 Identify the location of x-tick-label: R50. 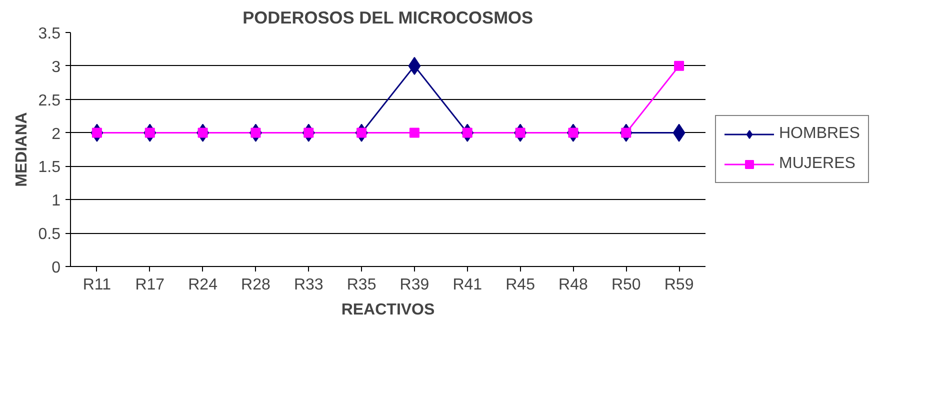
(626, 285).